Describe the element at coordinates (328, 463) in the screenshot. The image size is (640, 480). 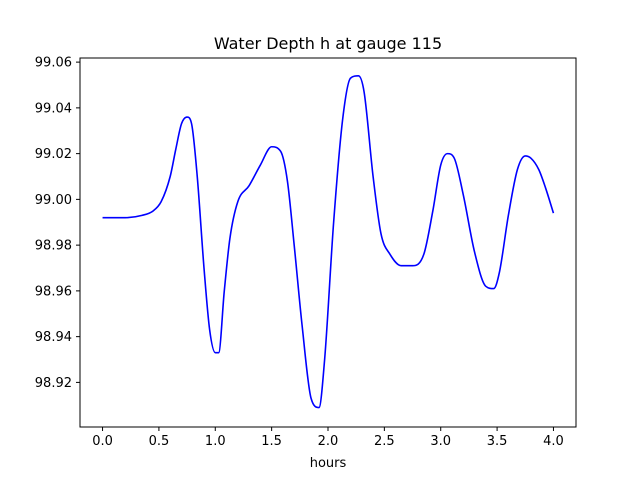
I see `x-axis-label: hours` at that location.